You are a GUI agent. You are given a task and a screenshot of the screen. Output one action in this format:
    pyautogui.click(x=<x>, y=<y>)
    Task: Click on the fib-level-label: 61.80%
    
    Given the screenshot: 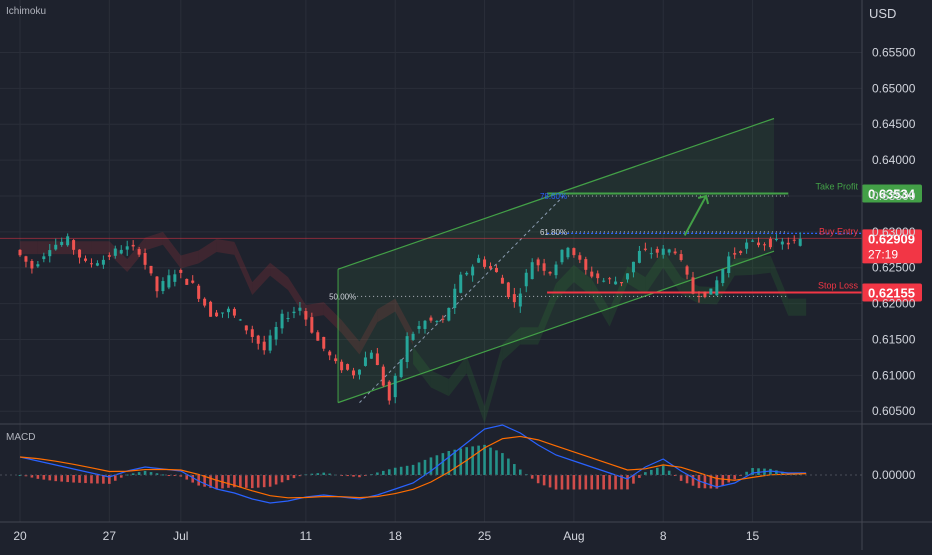 What is the action you would take?
    pyautogui.click(x=553, y=232)
    